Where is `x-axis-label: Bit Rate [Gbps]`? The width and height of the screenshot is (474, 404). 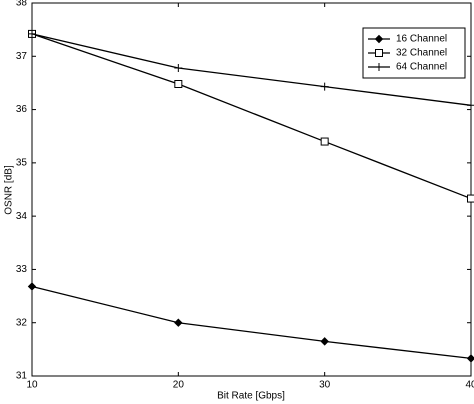
x-axis-label: Bit Rate [Gbps] is located at coordinates (251, 396).